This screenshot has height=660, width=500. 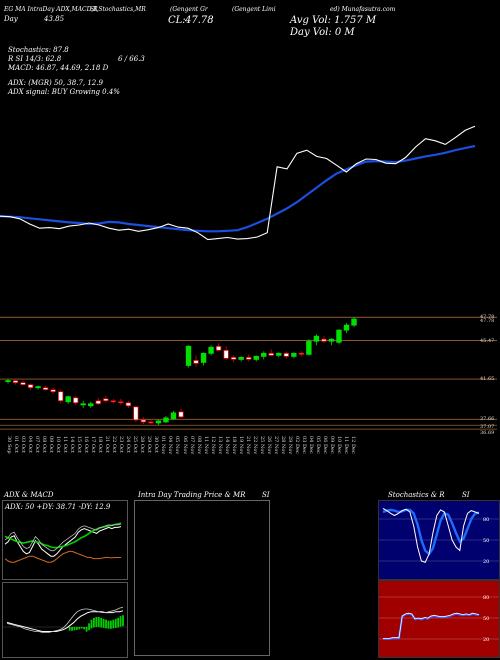 What do you see at coordinates (23, 444) in the screenshot?
I see `x-tick-label: 03 Oct` at bounding box center [23, 444].